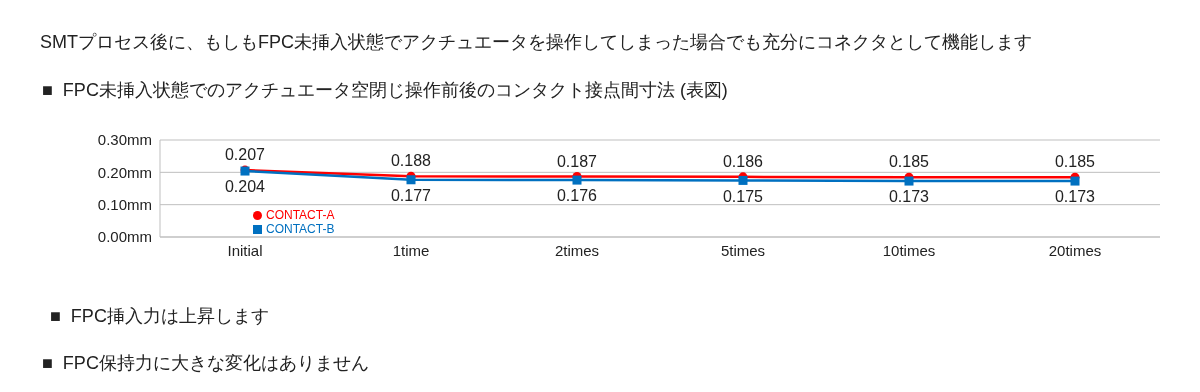  I want to click on legend-label: CONTACT-B, so click(300, 229).